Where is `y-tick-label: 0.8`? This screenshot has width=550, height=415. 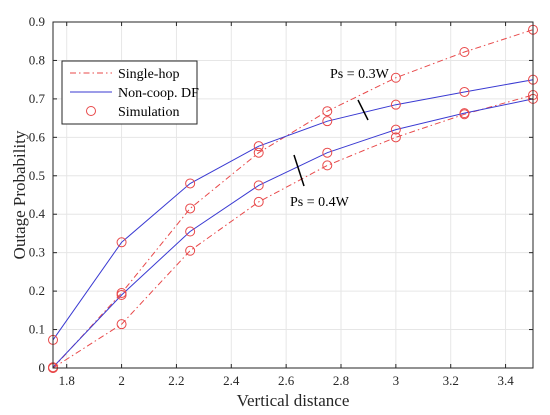
y-tick-label: 0.8 is located at coordinates (37, 59).